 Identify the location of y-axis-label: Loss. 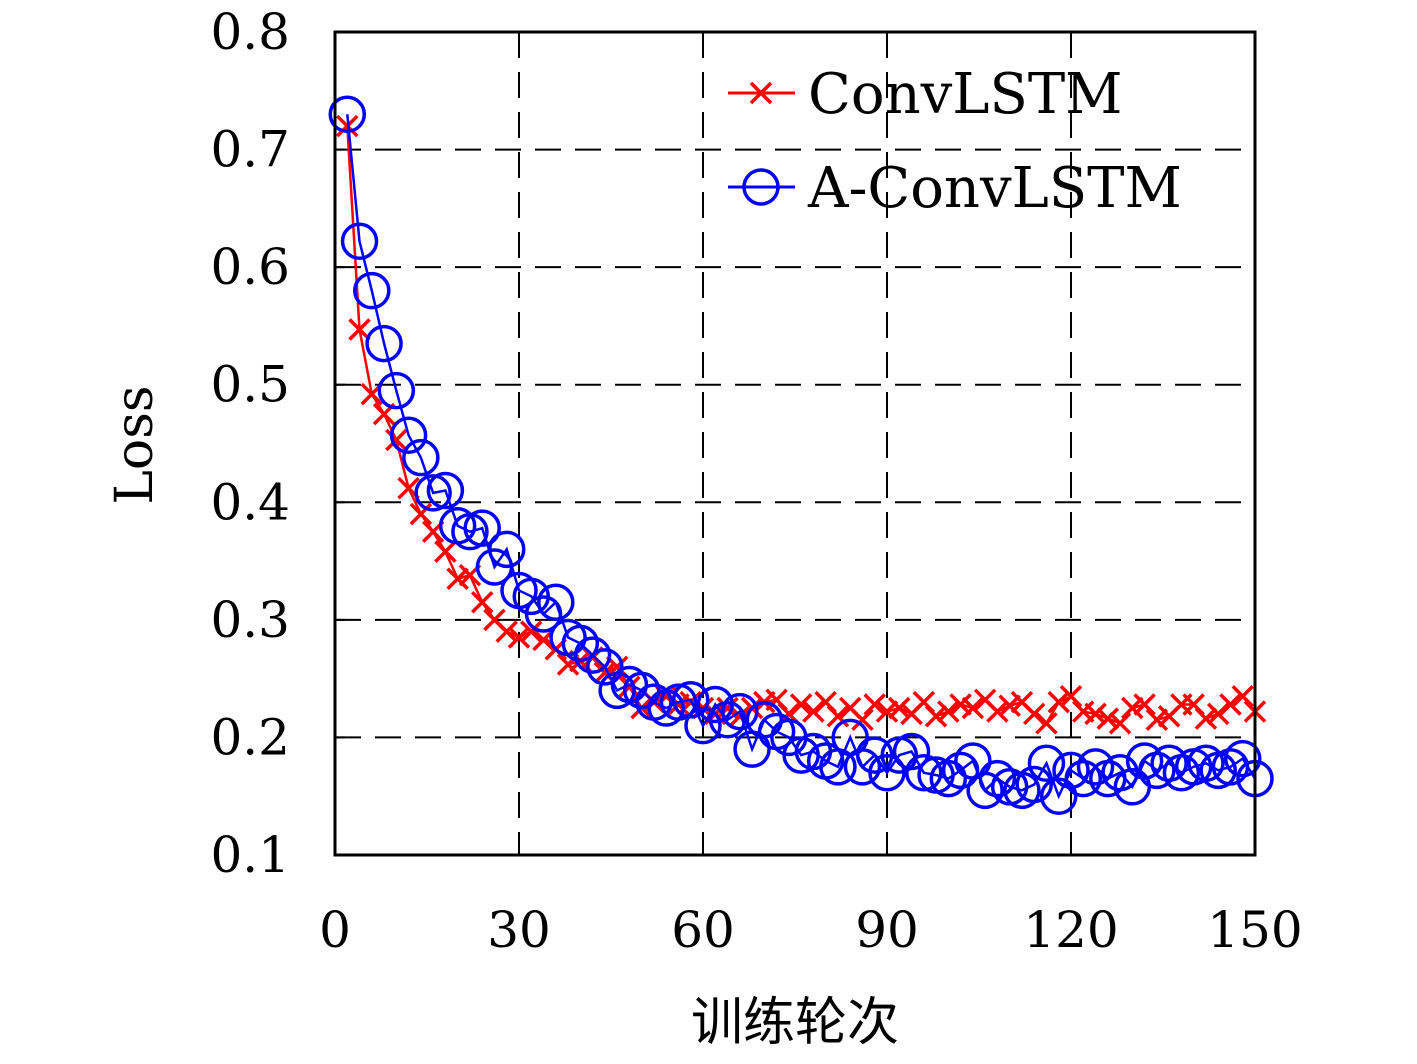
(135, 444).